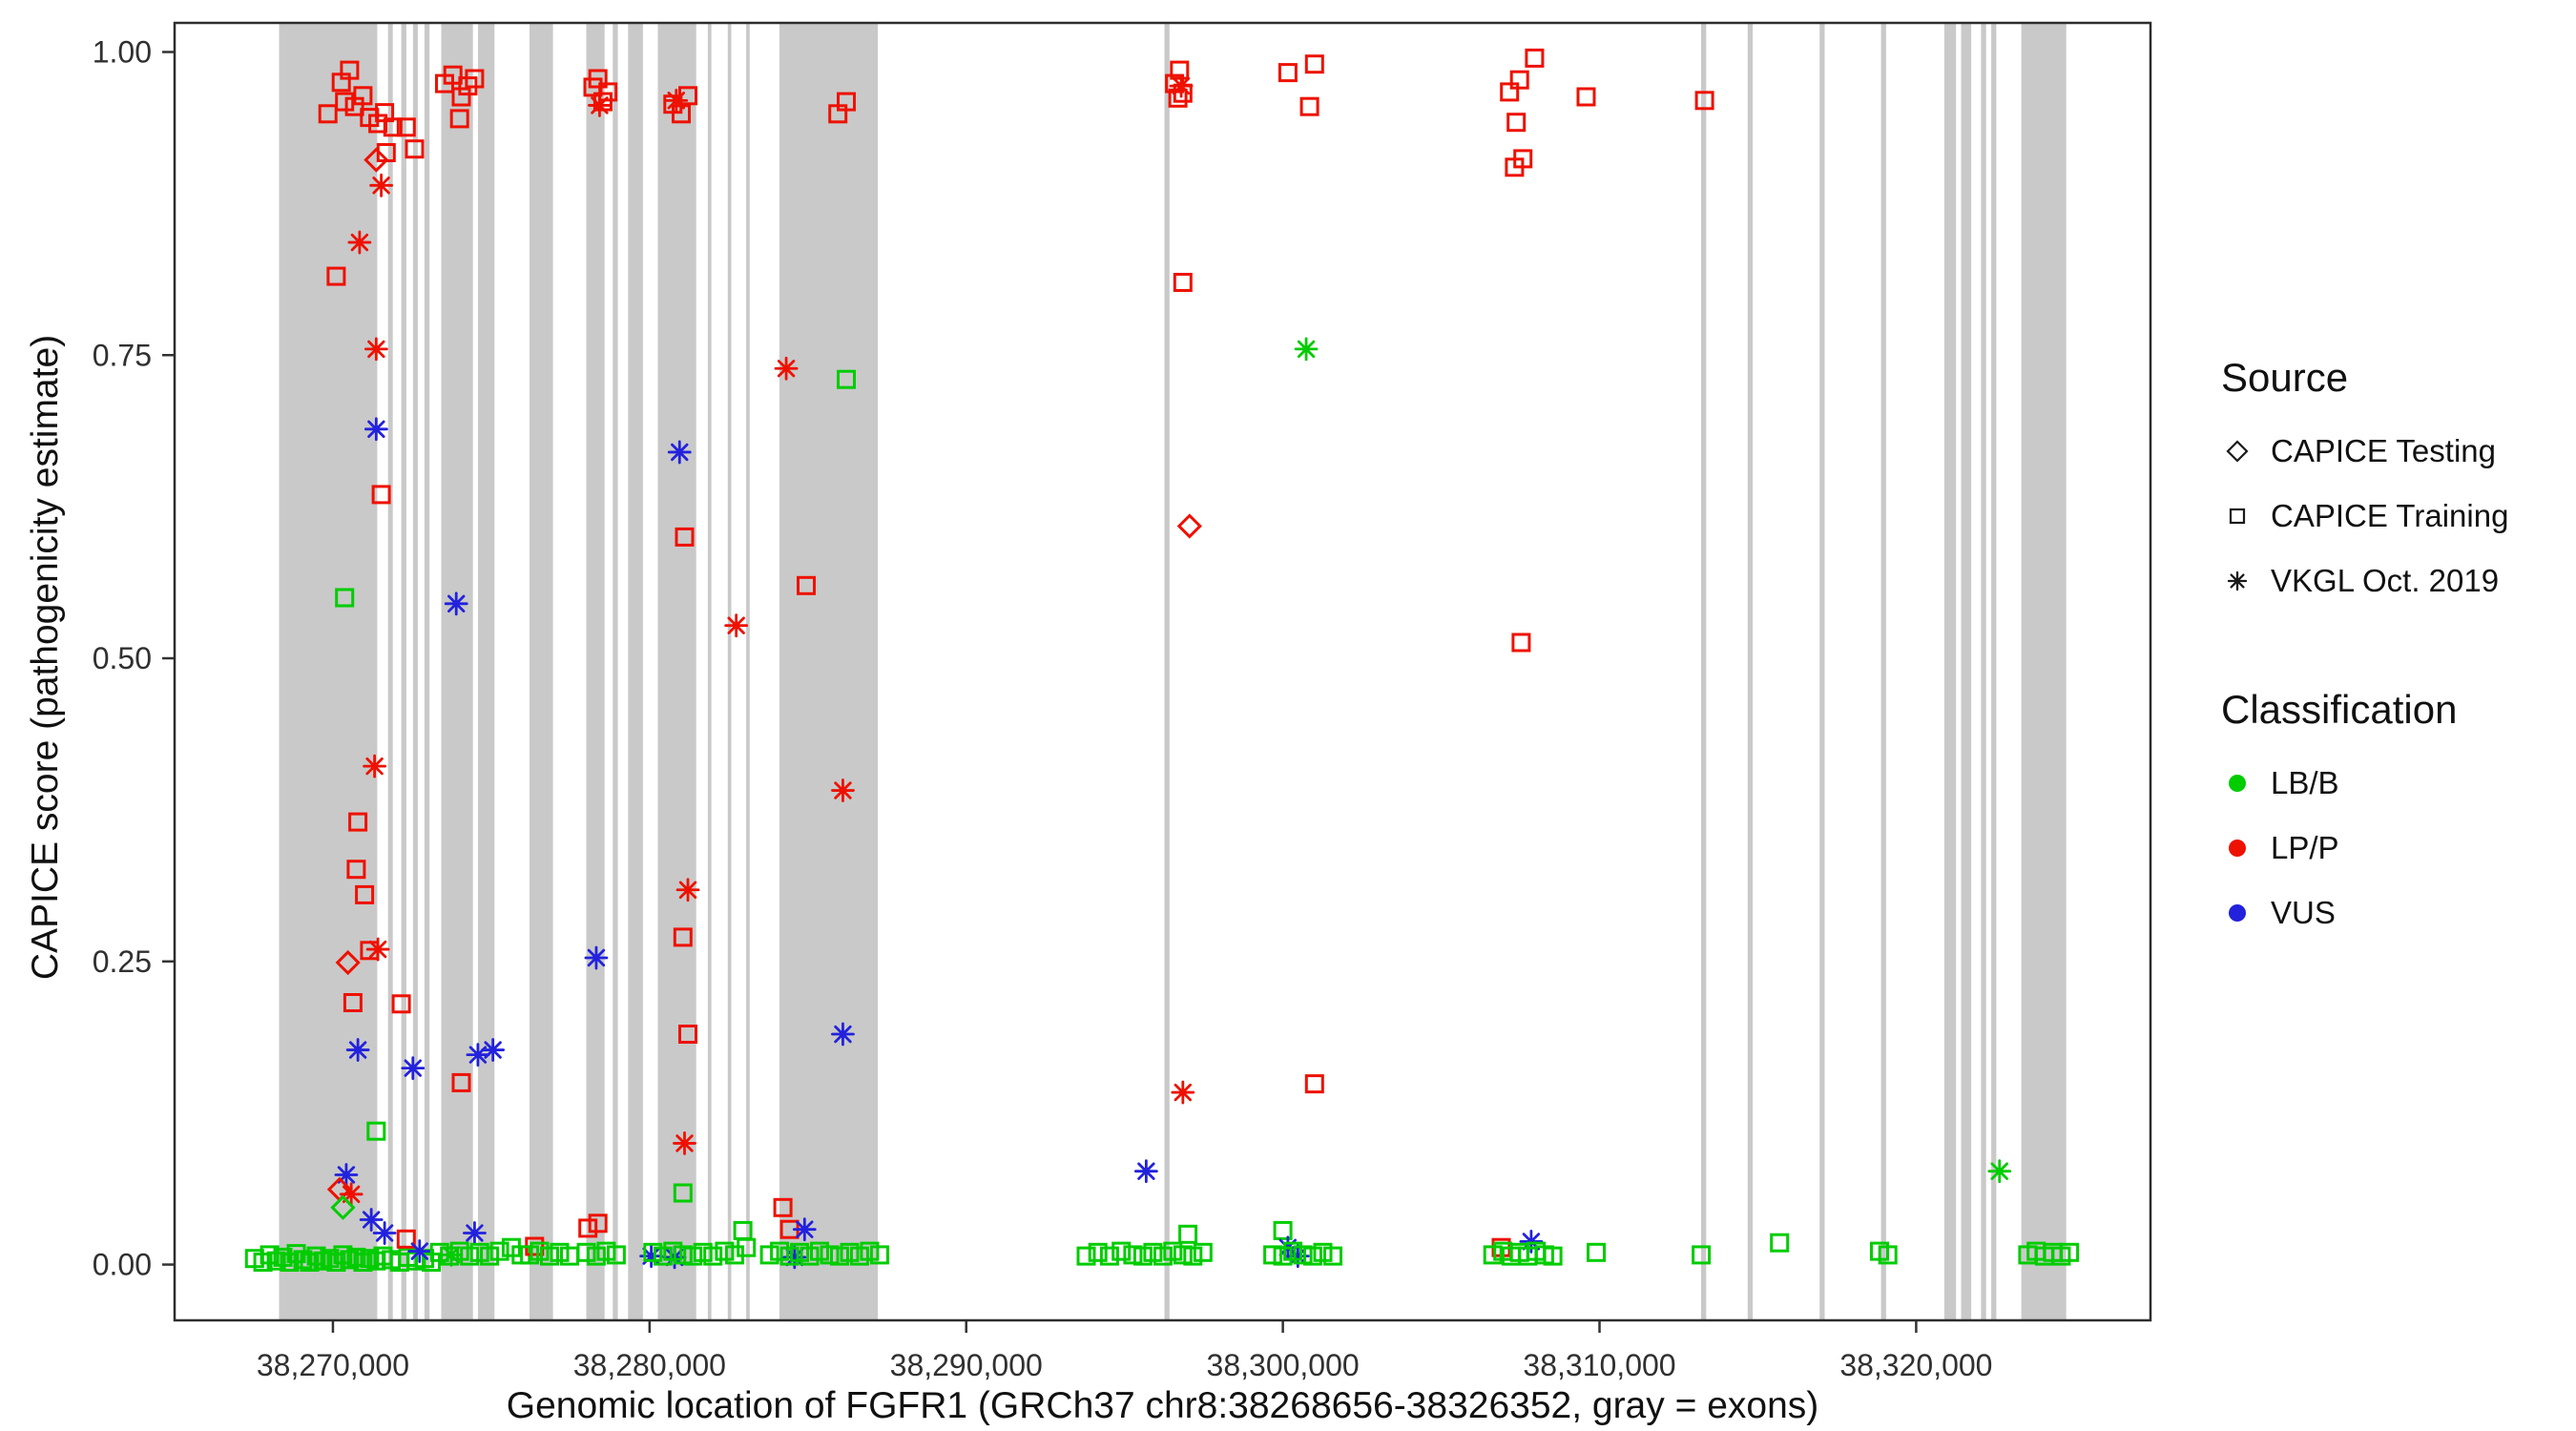 This screenshot has width=2576, height=1431. What do you see at coordinates (2393, 516) in the screenshot?
I see `legend-item-capice-training: CAPICE Training` at bounding box center [2393, 516].